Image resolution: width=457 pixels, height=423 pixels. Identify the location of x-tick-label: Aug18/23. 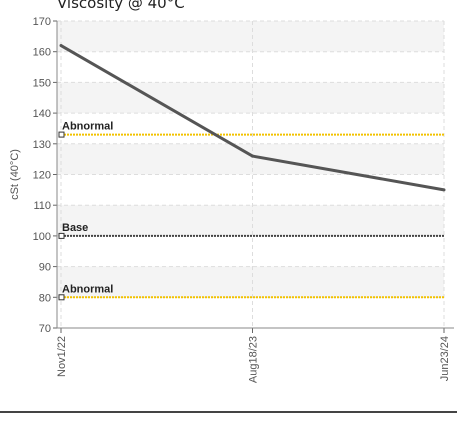
(254, 359).